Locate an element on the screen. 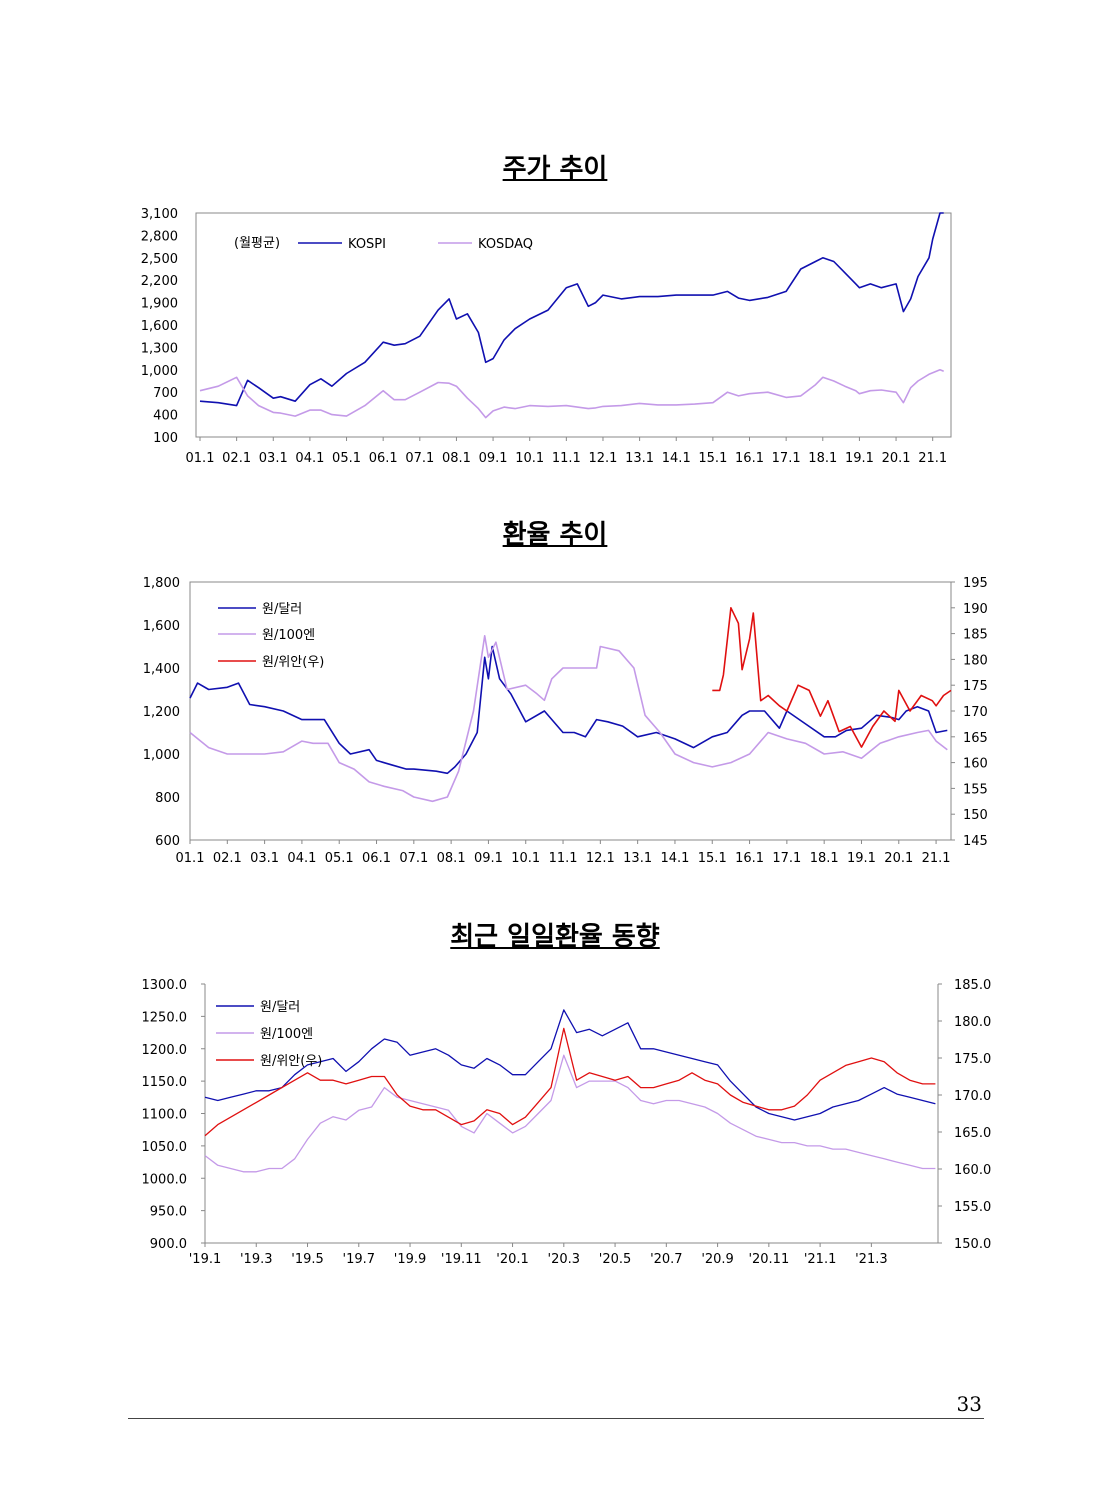  left-y-tick-label: 1,600 is located at coordinates (161, 626).